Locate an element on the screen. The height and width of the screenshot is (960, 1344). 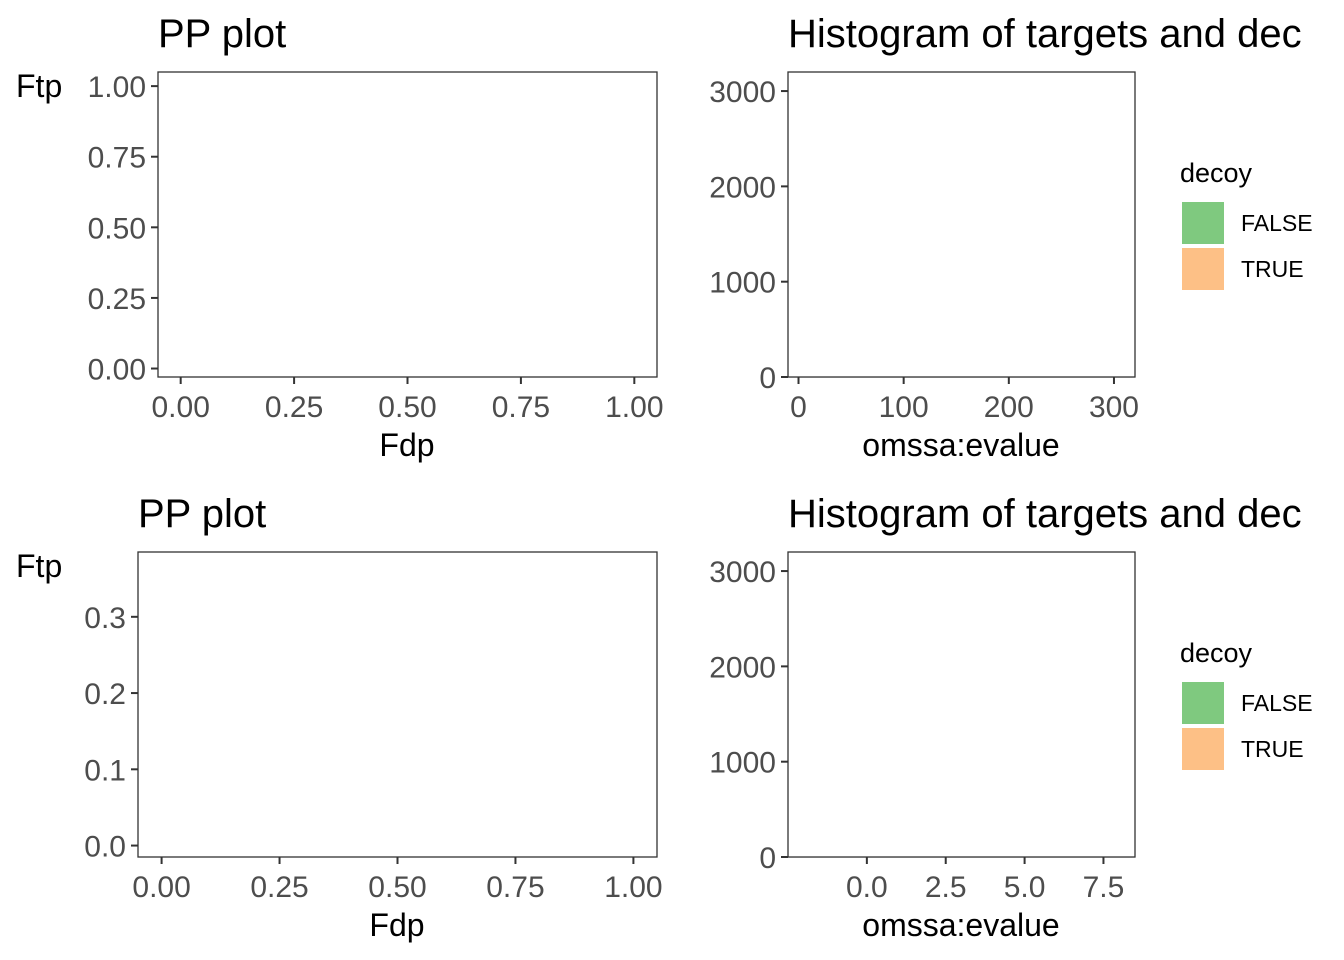
x-tick-label: 2.5 is located at coordinates (946, 887).